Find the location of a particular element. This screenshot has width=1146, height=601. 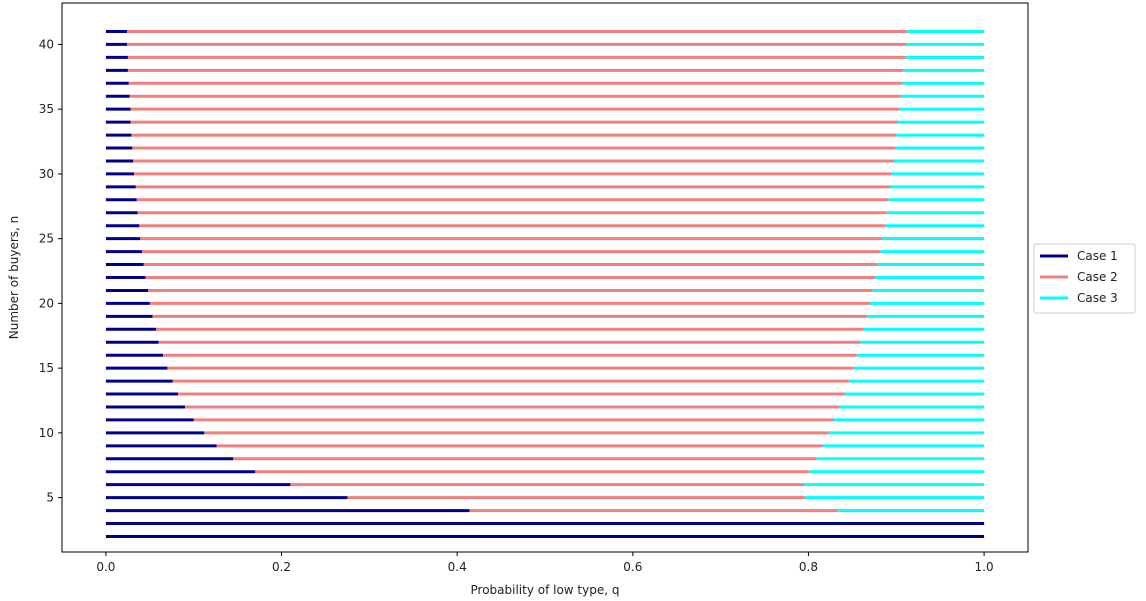

y-tick-label: 25 is located at coordinates (46, 239).